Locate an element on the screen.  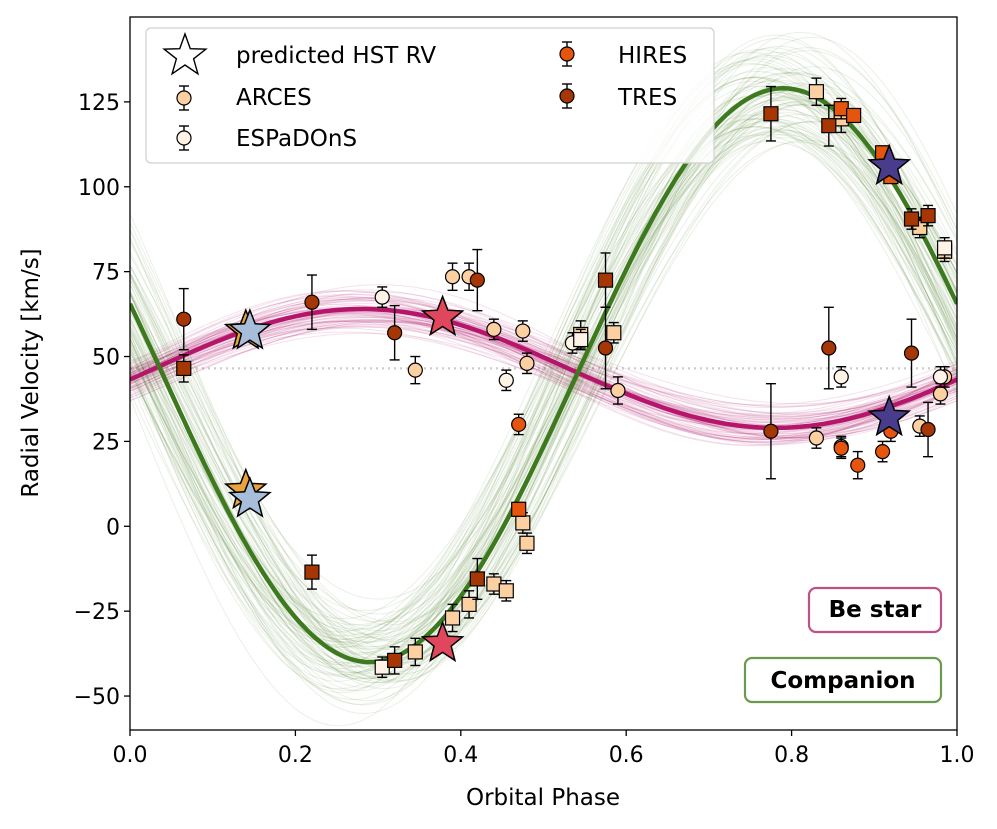
x-axis-label: Orbital Phase is located at coordinates (543, 798).